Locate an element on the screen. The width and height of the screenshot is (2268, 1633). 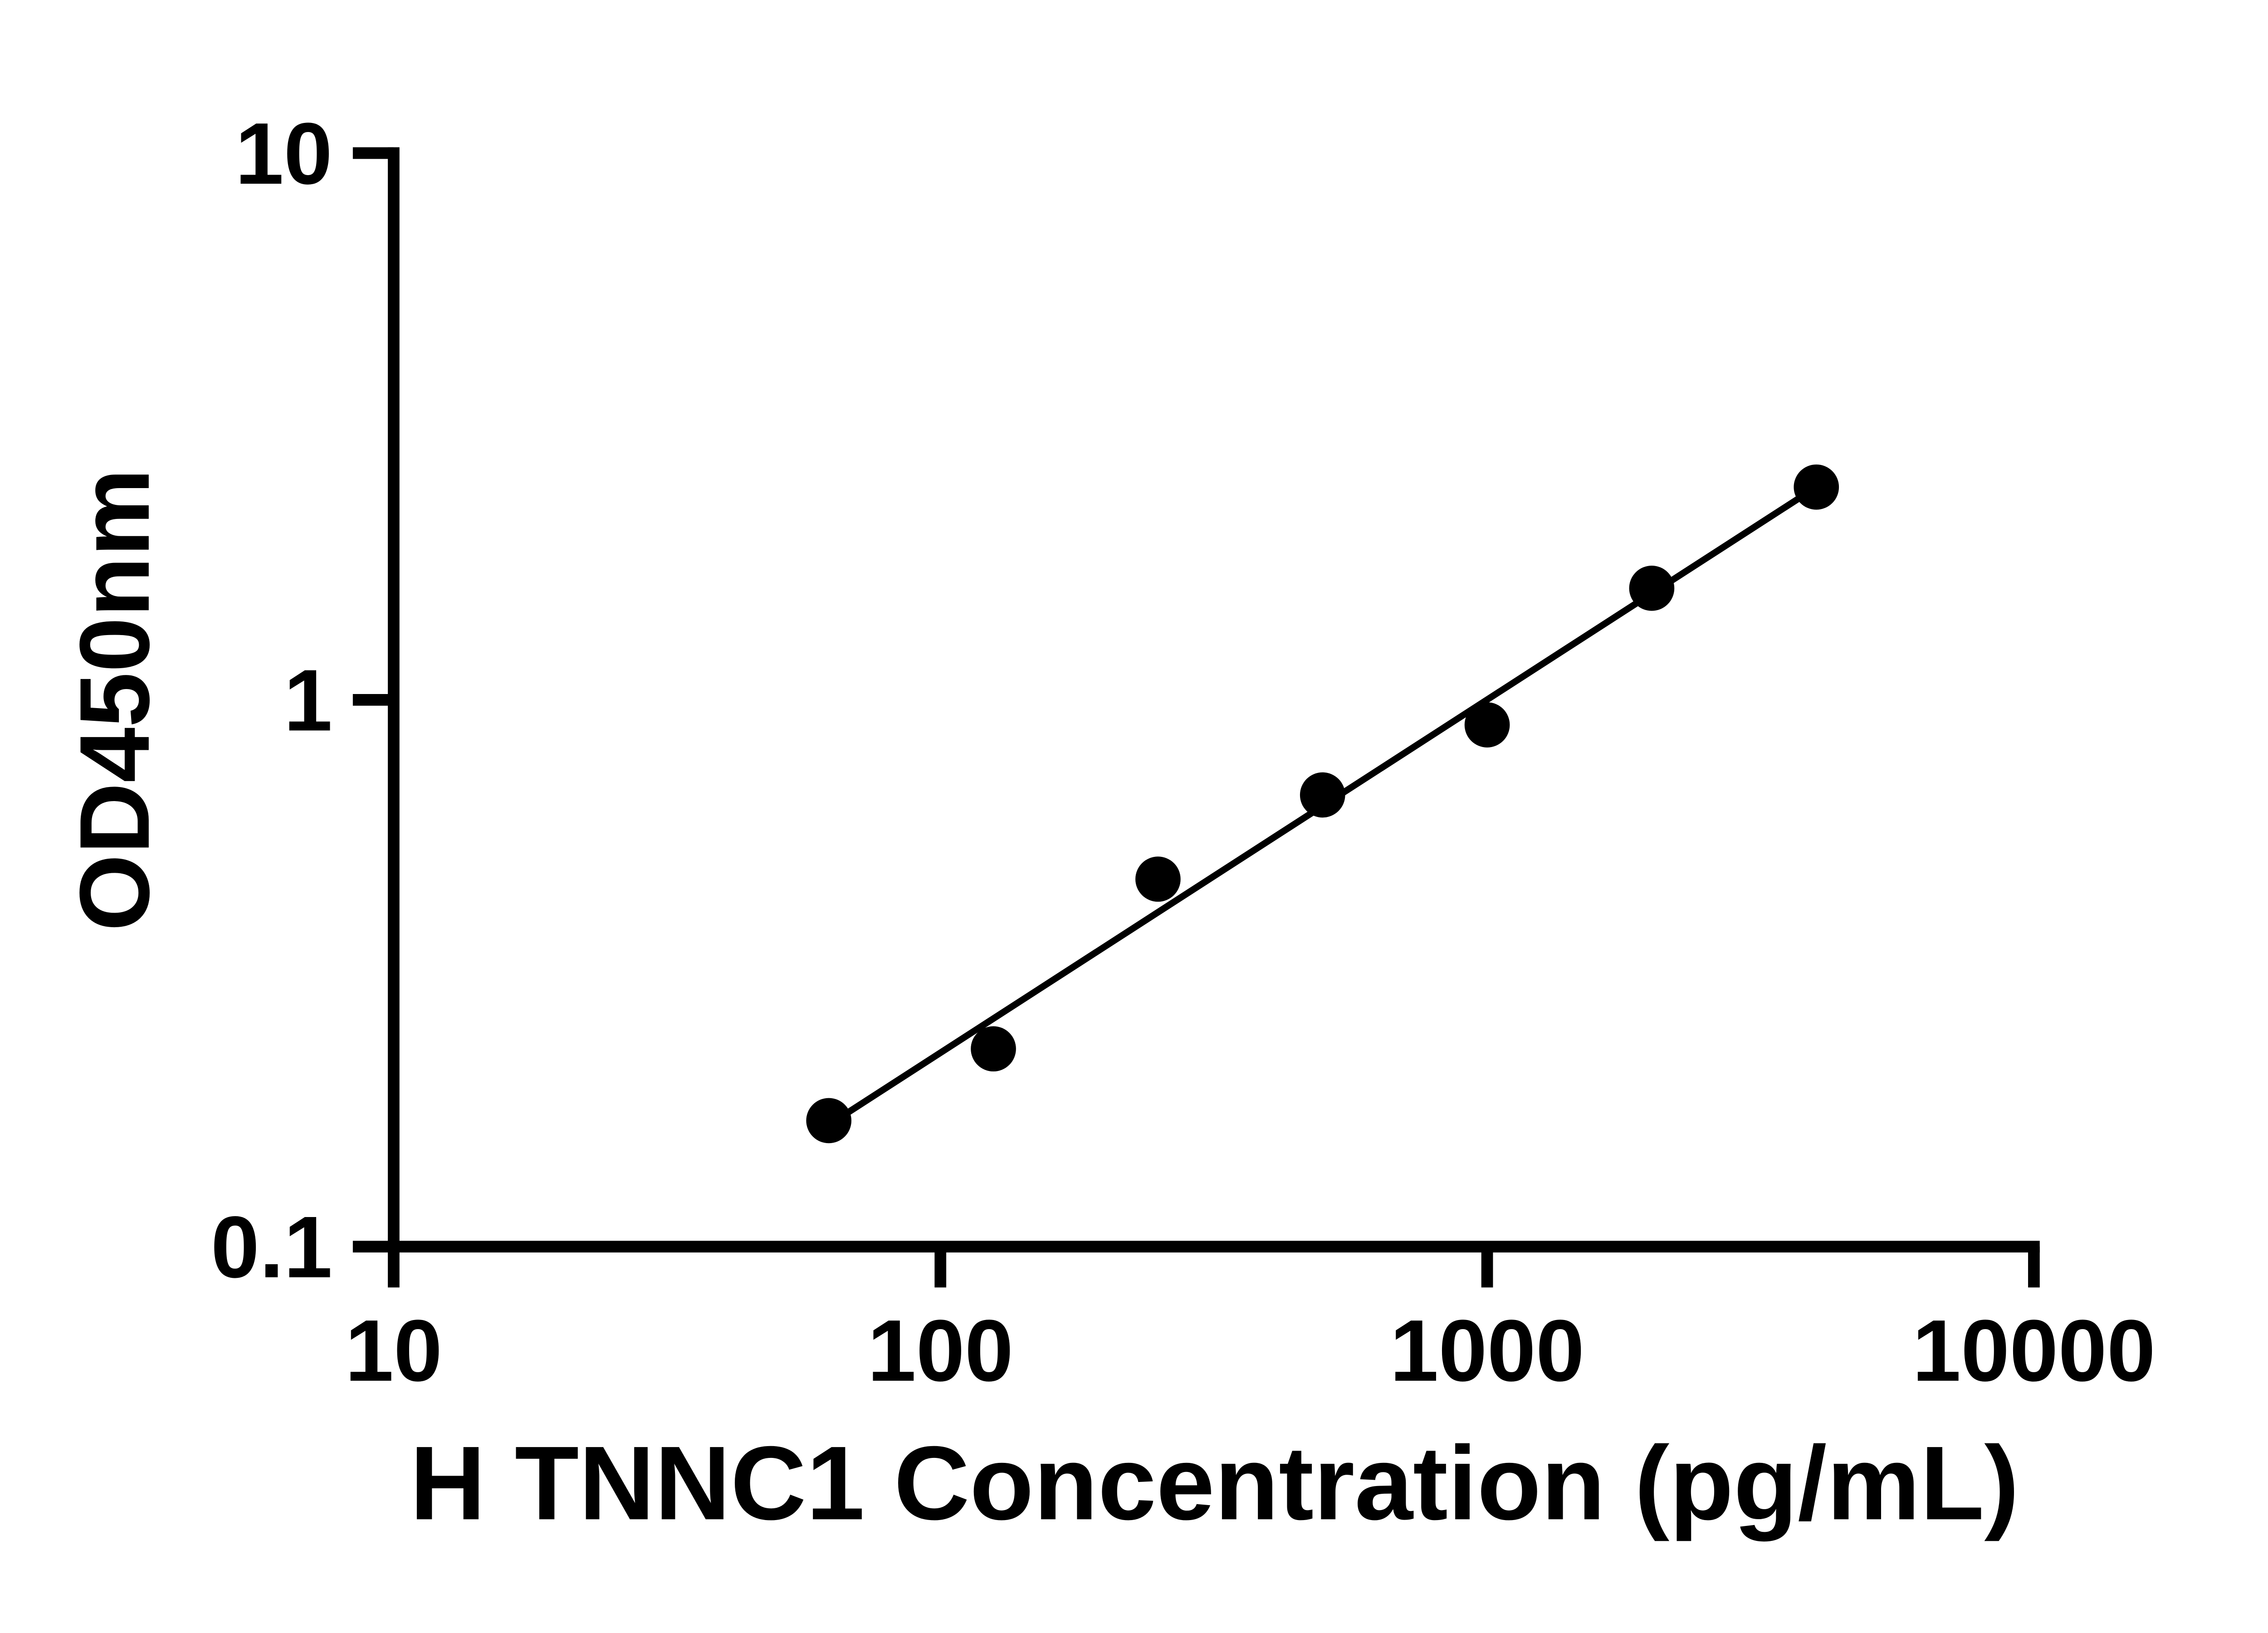
x-axis-title: H TNNC1 Concentration (pg/mL) is located at coordinates (1214, 1483).